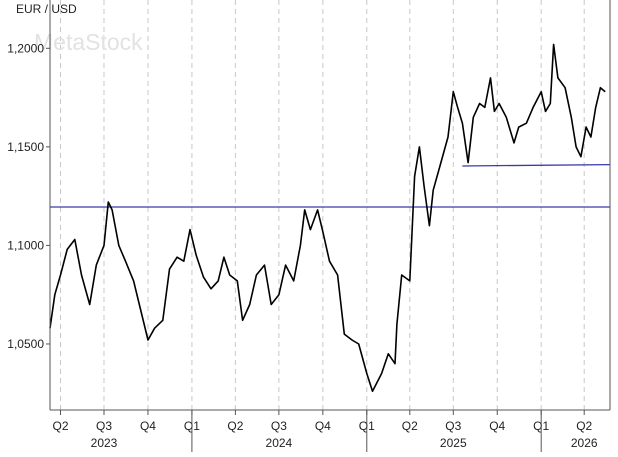 The height and width of the screenshot is (457, 618). I want to click on y-tick-label: 1,1000, so click(25, 245).